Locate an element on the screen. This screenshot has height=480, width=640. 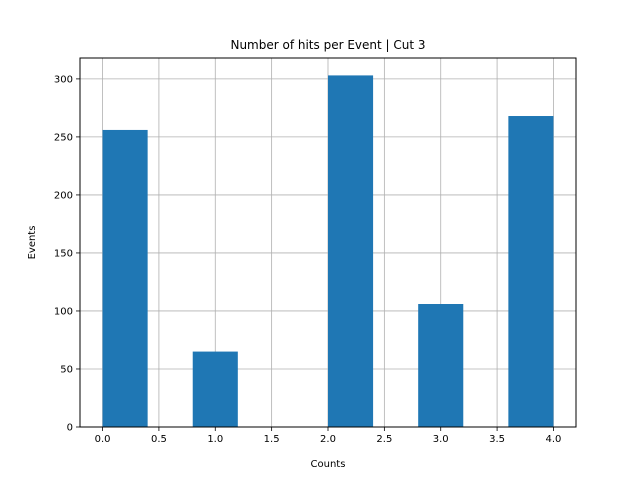
y-axis-label: Events is located at coordinates (32, 243).